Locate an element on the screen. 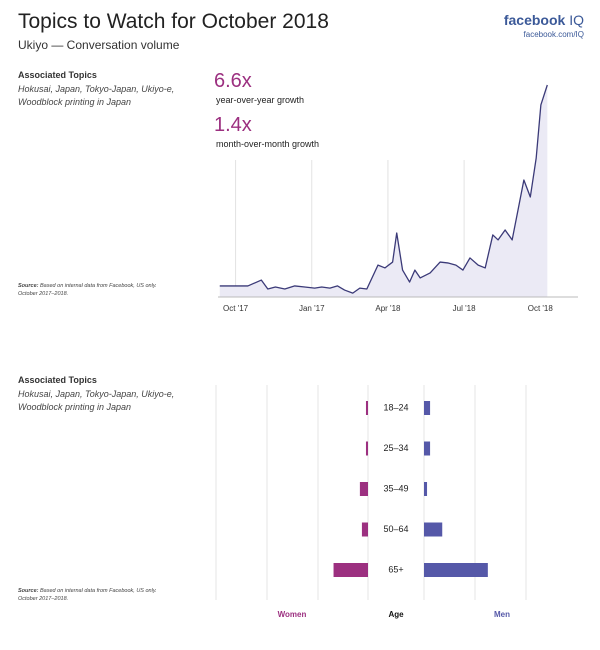  stat-value: 6.6x is located at coordinates (233, 81).